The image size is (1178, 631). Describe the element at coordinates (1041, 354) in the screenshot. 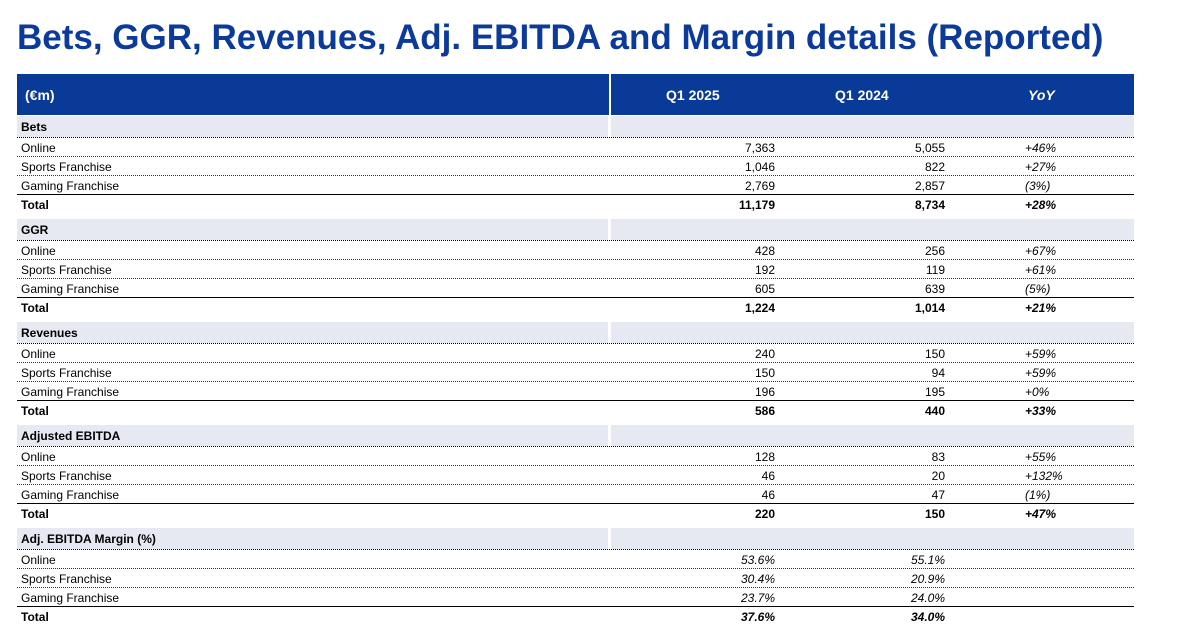

I see `yoy-value: +59%` at that location.